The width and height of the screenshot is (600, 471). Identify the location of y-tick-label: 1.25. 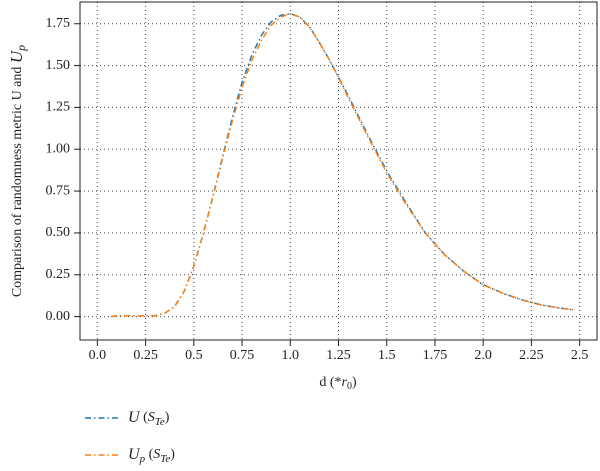
(58, 107).